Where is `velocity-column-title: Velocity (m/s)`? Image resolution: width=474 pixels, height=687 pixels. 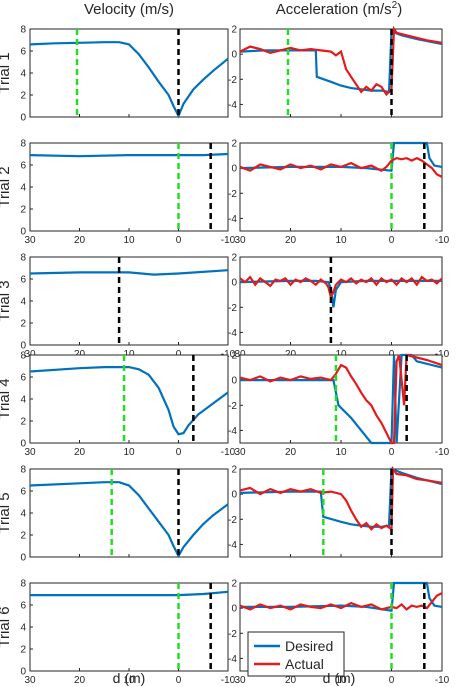 velocity-column-title: Velocity (m/s) is located at coordinates (129, 9).